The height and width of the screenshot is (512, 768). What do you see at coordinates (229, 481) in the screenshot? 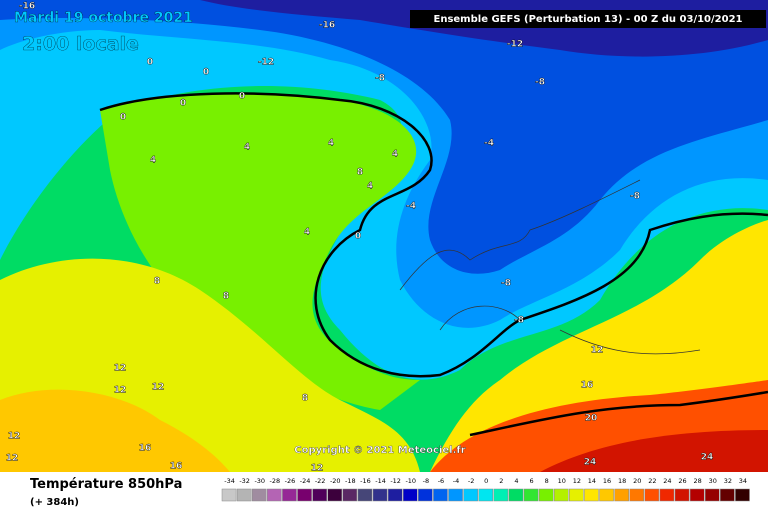
I see `legend-label: -34` at bounding box center [229, 481].